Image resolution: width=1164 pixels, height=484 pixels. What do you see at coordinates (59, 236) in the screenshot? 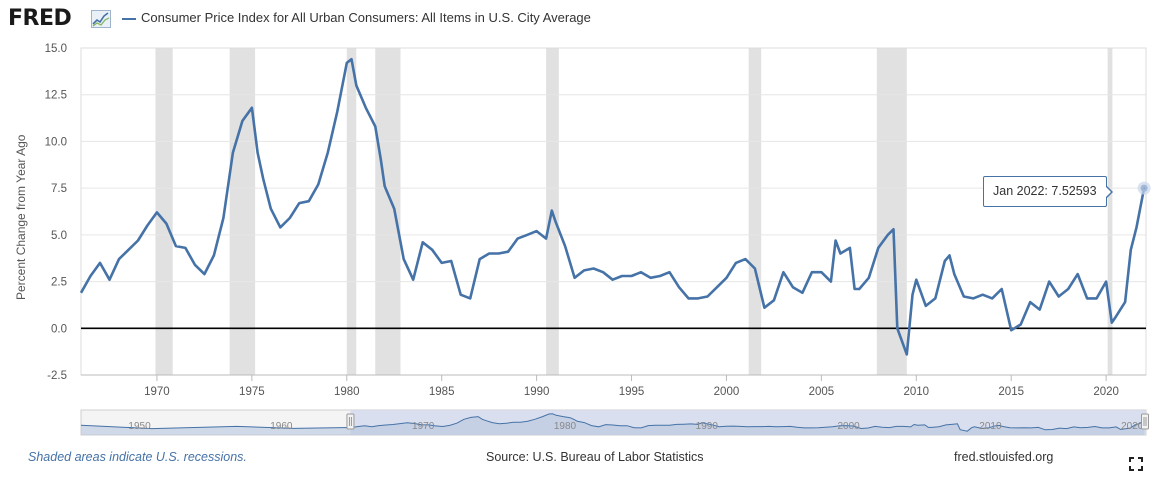
I see `y-tick-label: 5.0` at bounding box center [59, 236].